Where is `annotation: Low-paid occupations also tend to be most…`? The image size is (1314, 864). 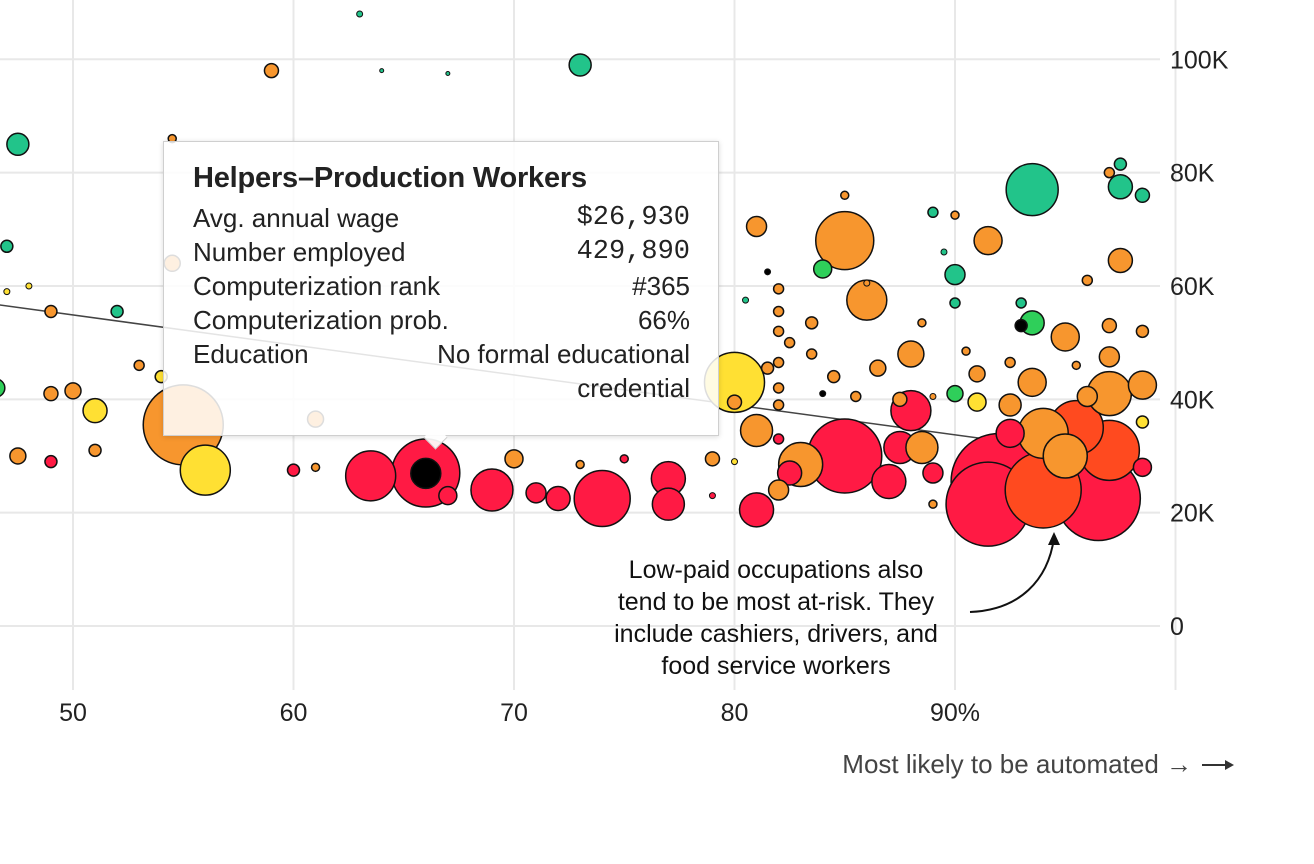 annotation: Low-paid occupations also tend to be most… is located at coordinates (837, 606).